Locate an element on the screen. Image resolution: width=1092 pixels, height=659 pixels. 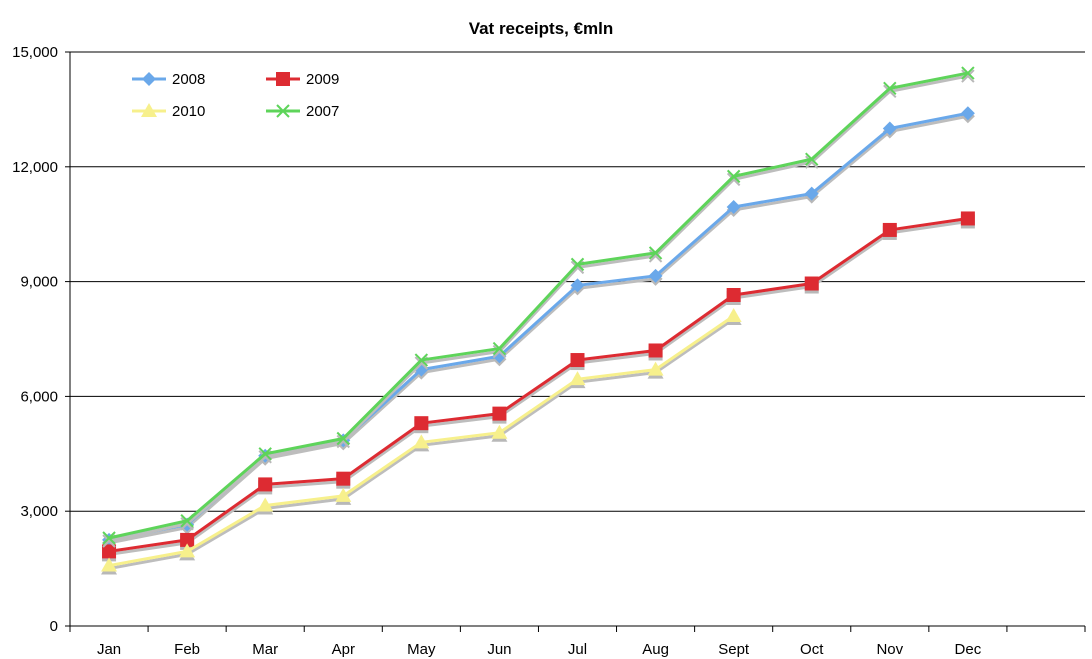
x-tick-label: Dec is located at coordinates (968, 649).